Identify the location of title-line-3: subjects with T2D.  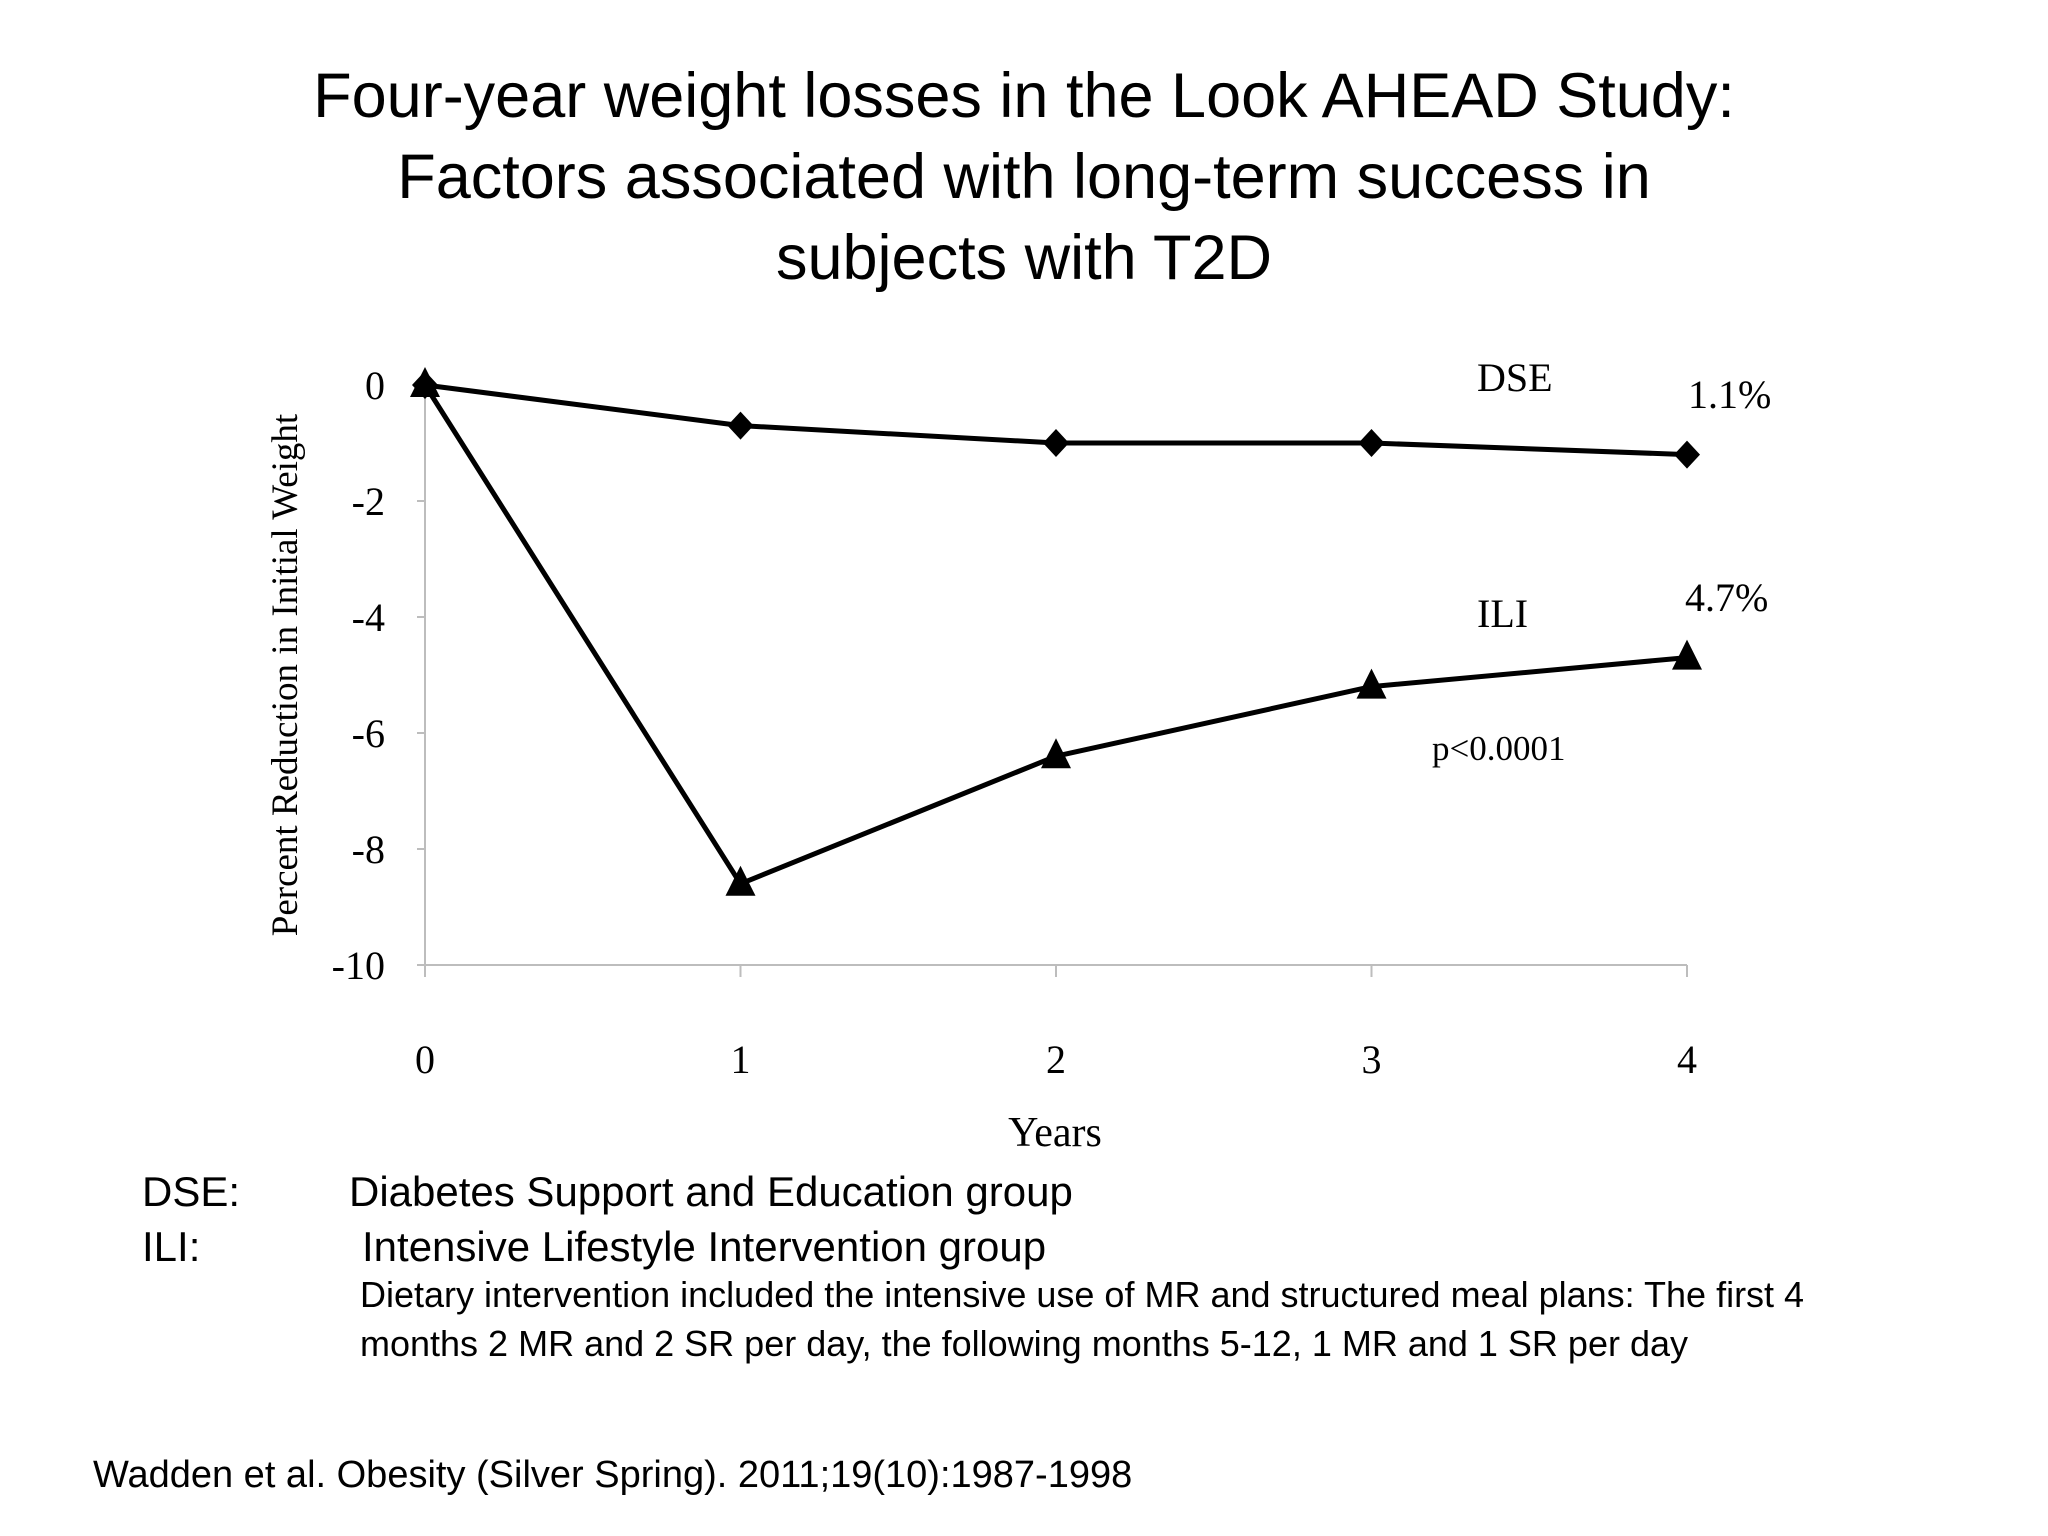
(1024, 258).